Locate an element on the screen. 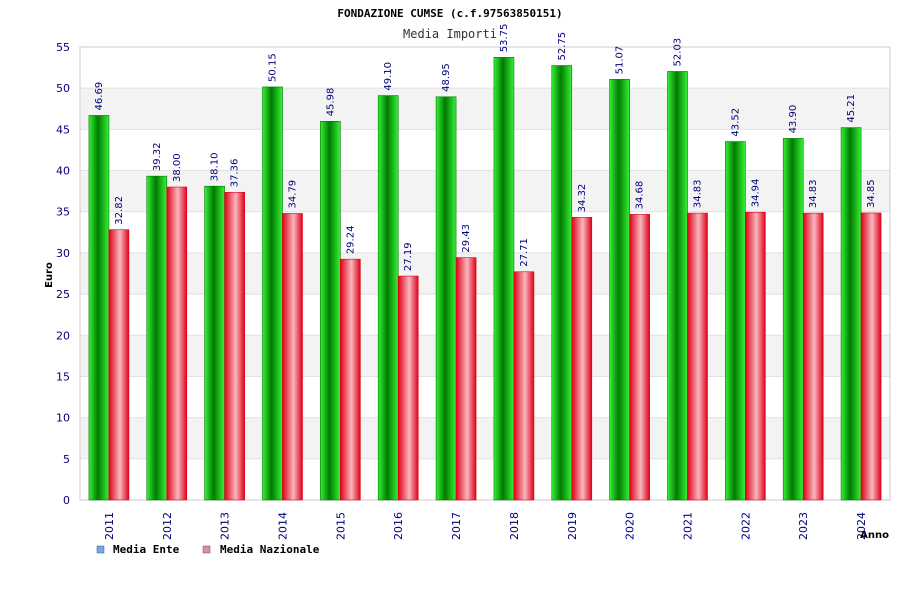  x-tick-label-2011: 2011 is located at coordinates (109, 526).